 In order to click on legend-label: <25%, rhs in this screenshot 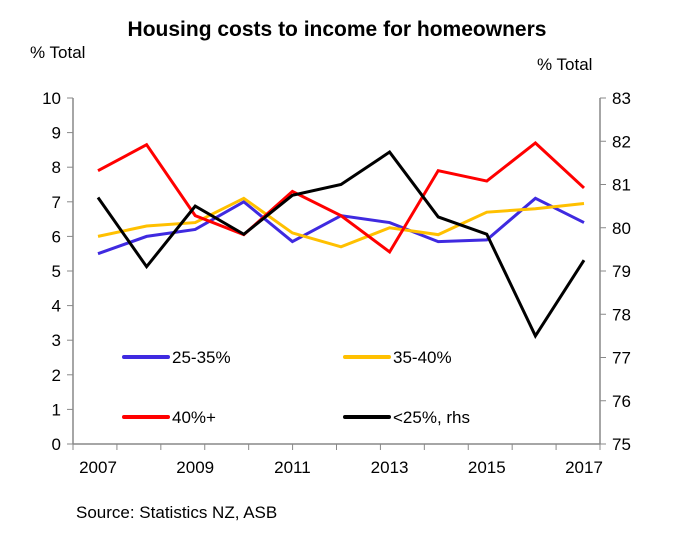, I will do `click(431, 417)`.